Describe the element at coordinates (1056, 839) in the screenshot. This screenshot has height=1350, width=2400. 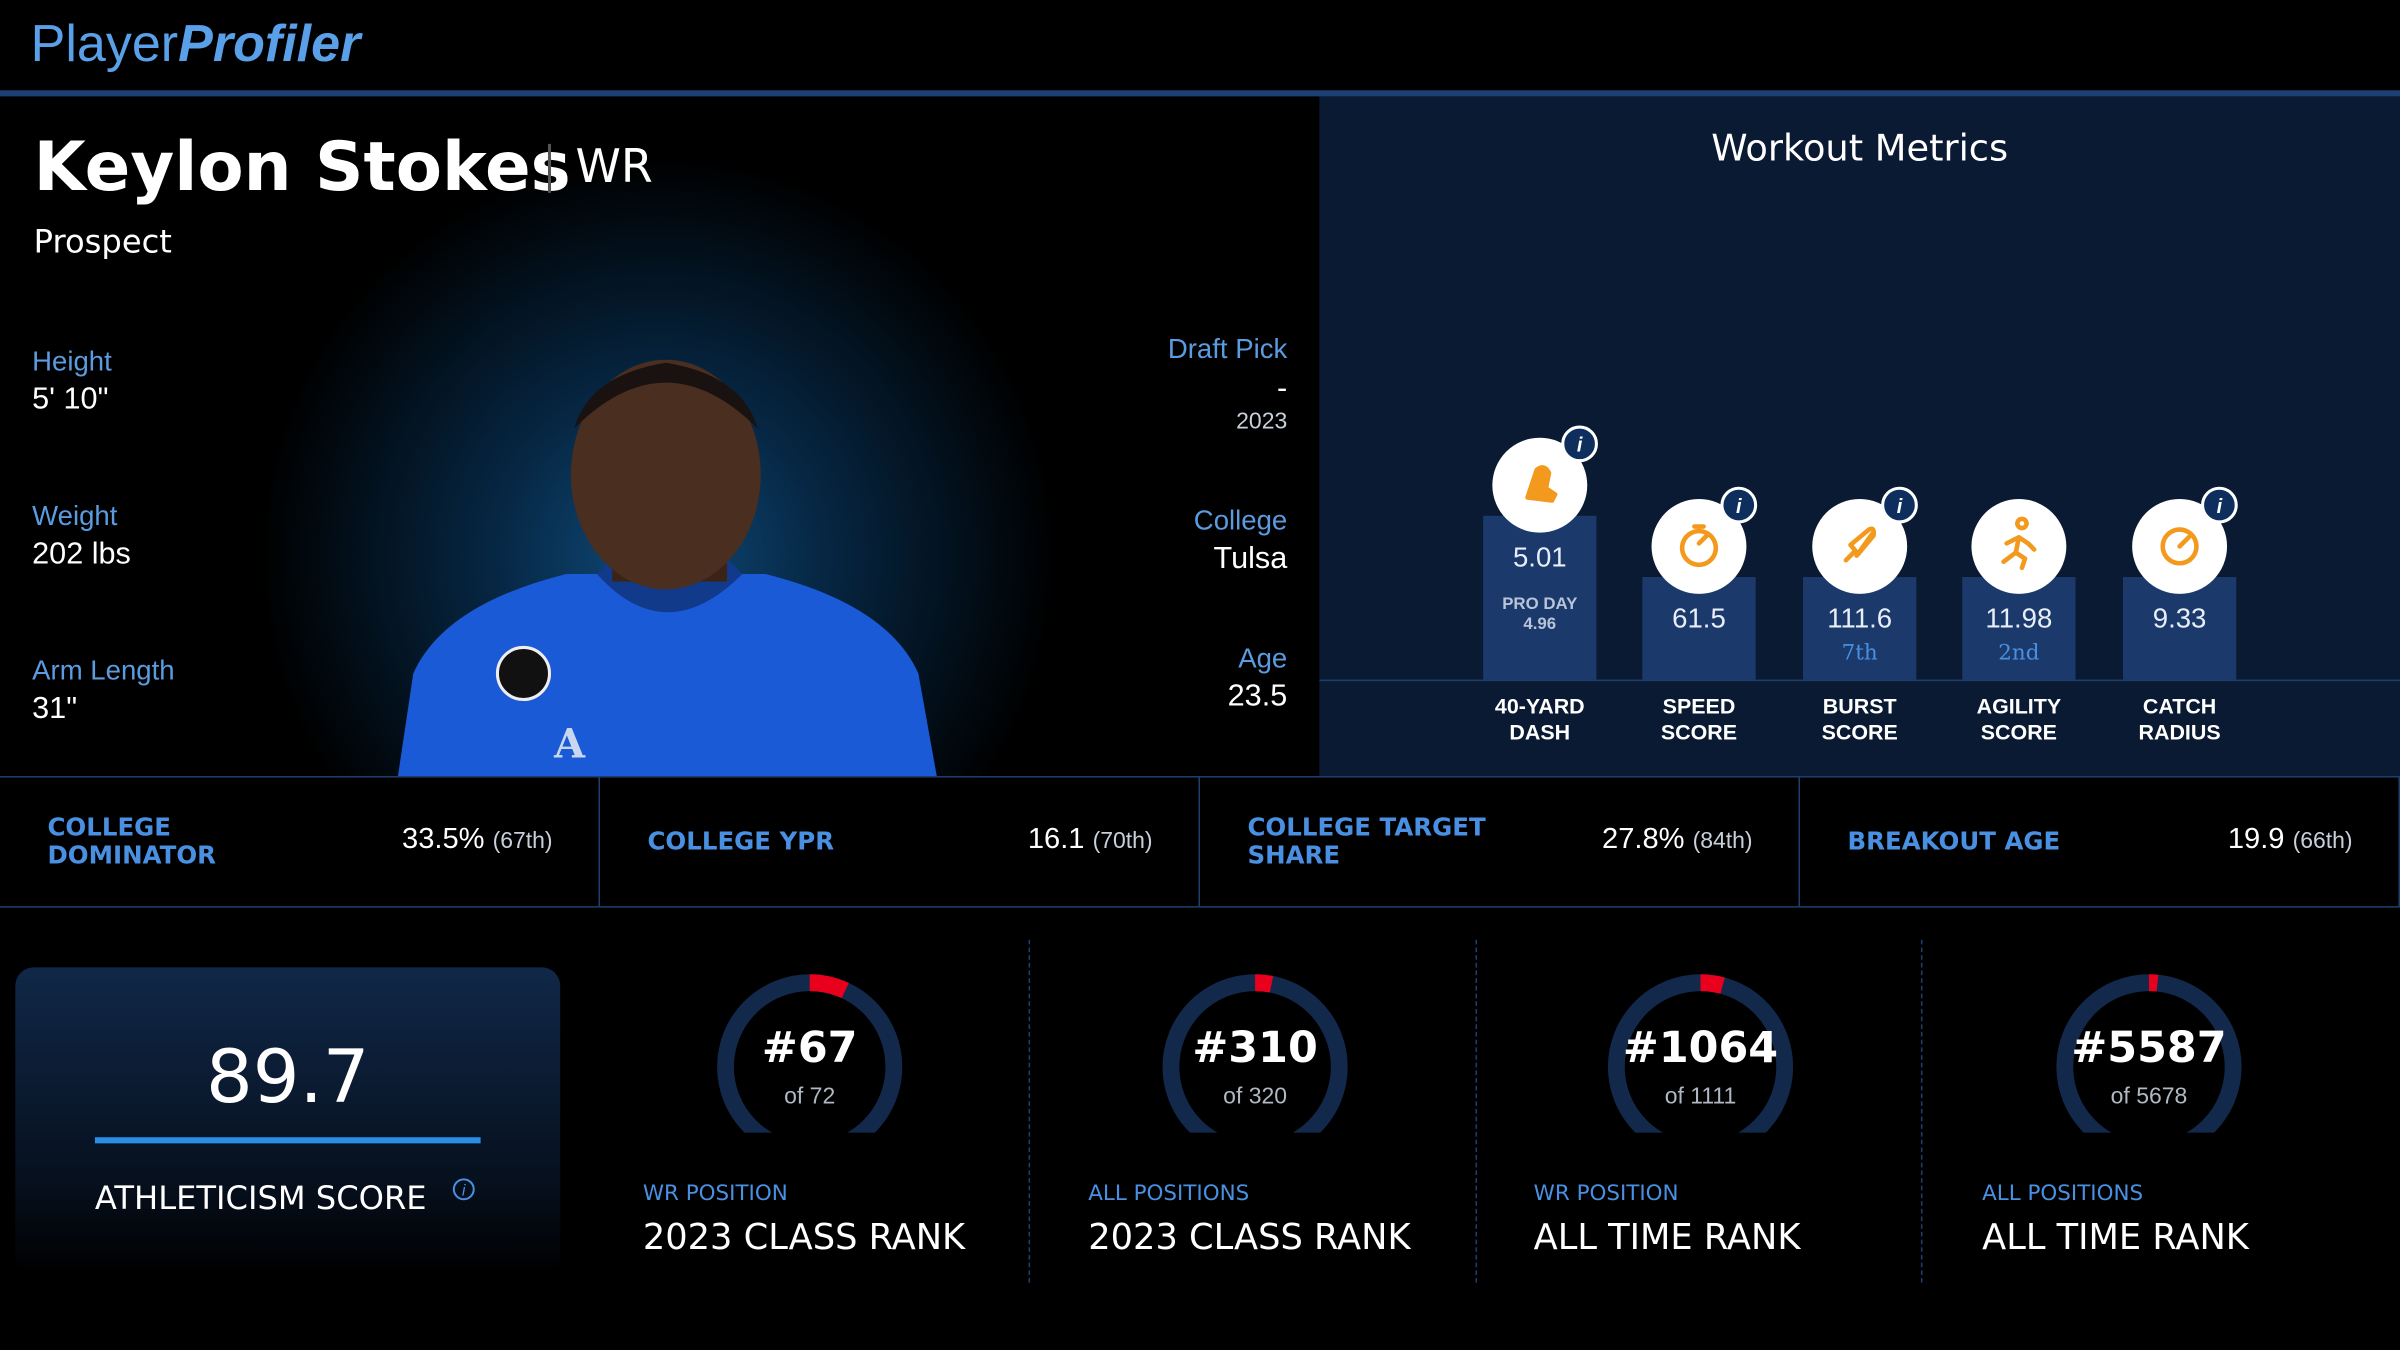
I see `stat-value: 16.1` at that location.